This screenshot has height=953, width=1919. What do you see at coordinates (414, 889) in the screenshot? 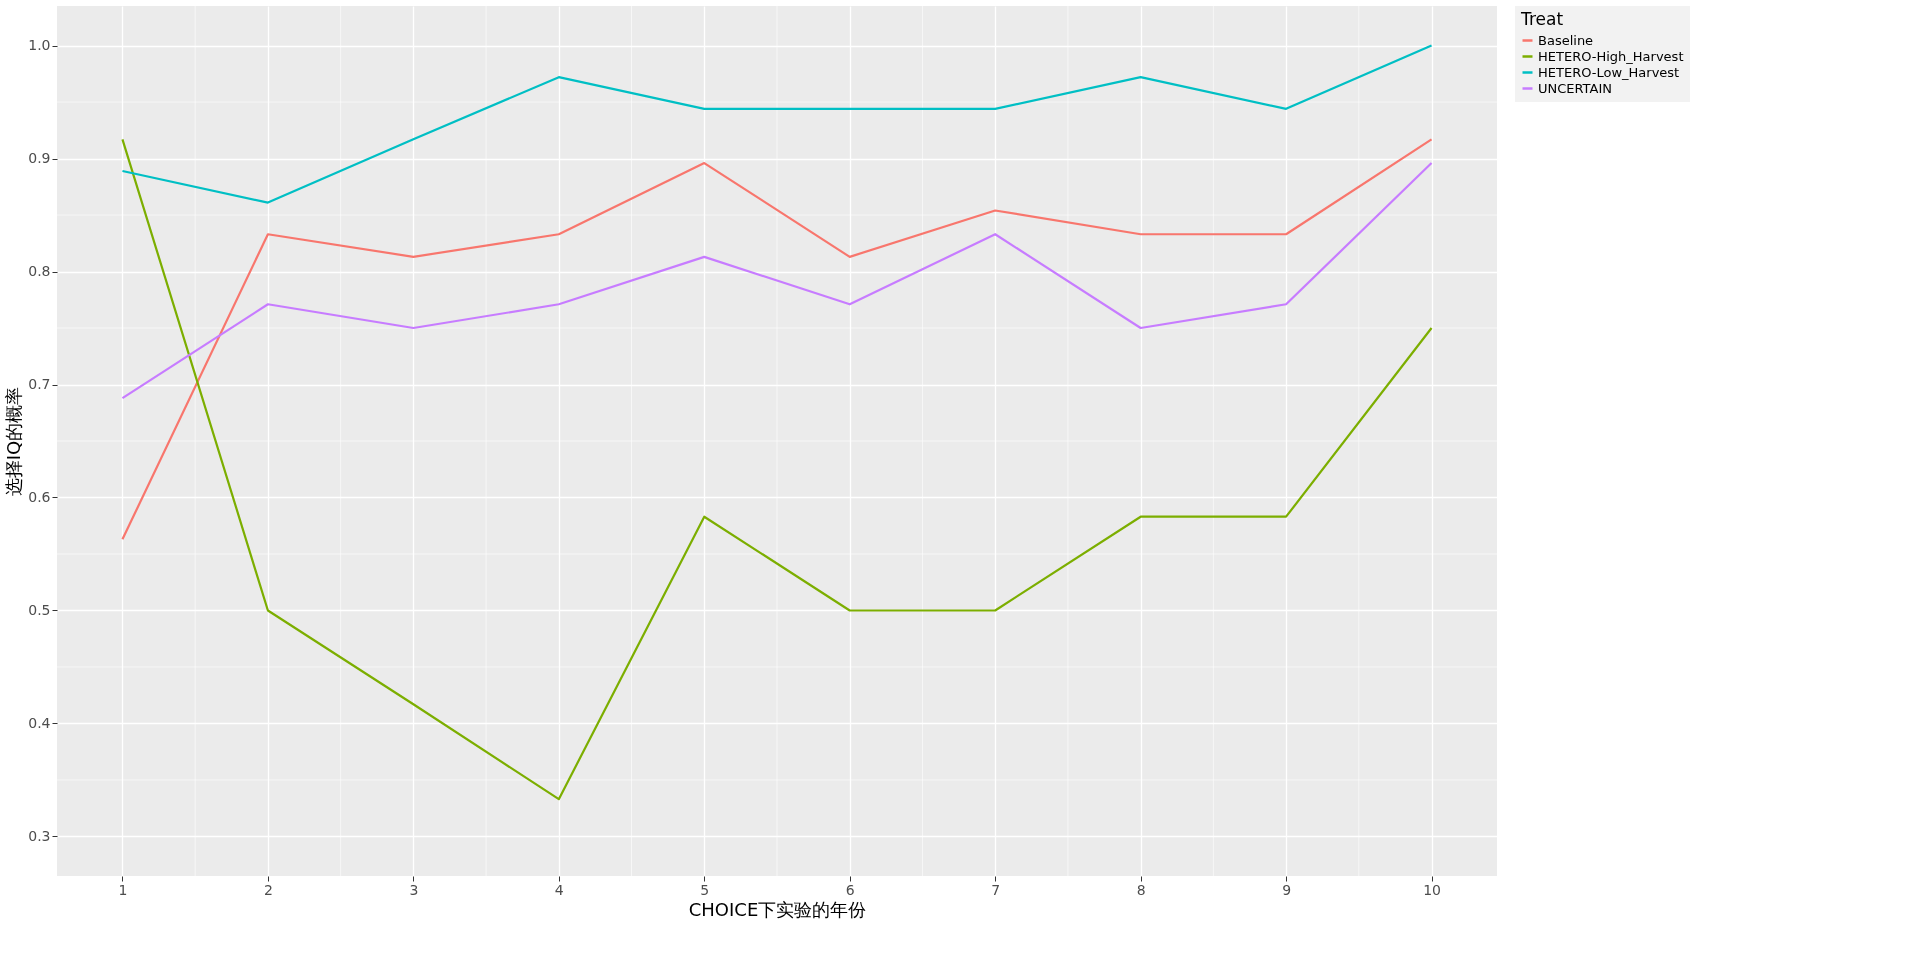
I see `x-tick-label: 3` at bounding box center [414, 889].